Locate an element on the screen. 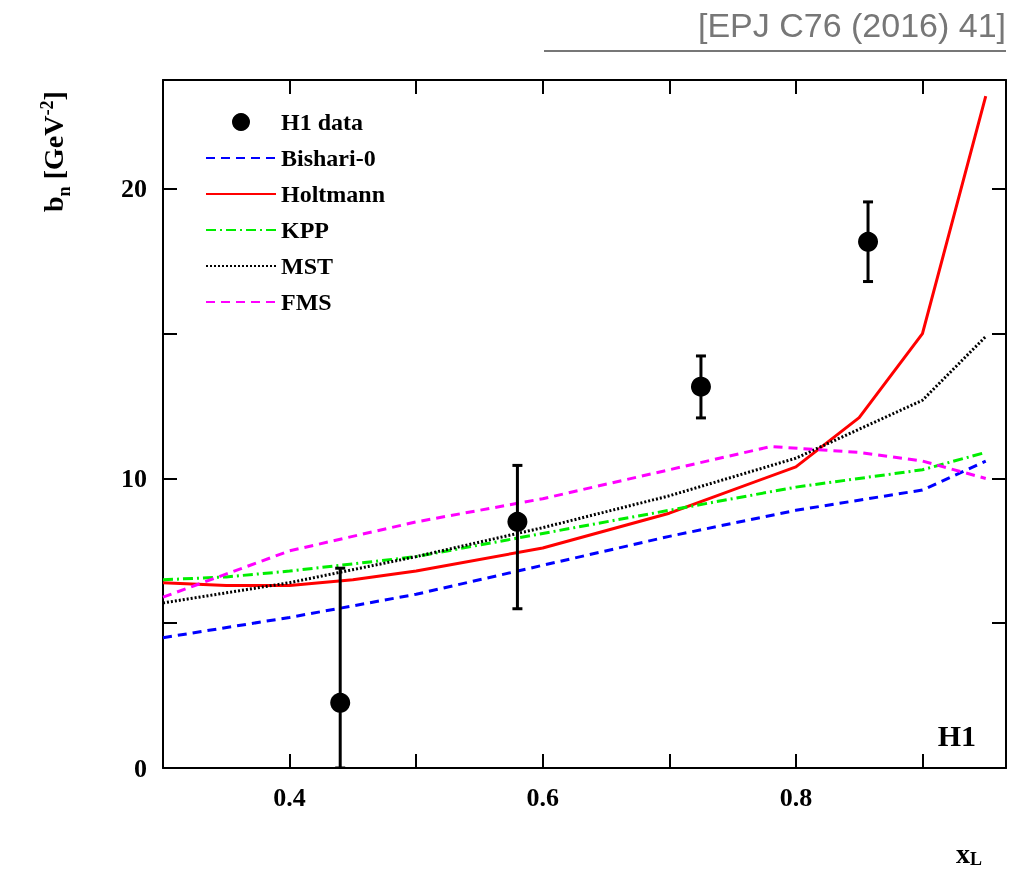 Image resolution: width=1034 pixels, height=876 pixels. y-tick-label: 0 is located at coordinates (140, 768).